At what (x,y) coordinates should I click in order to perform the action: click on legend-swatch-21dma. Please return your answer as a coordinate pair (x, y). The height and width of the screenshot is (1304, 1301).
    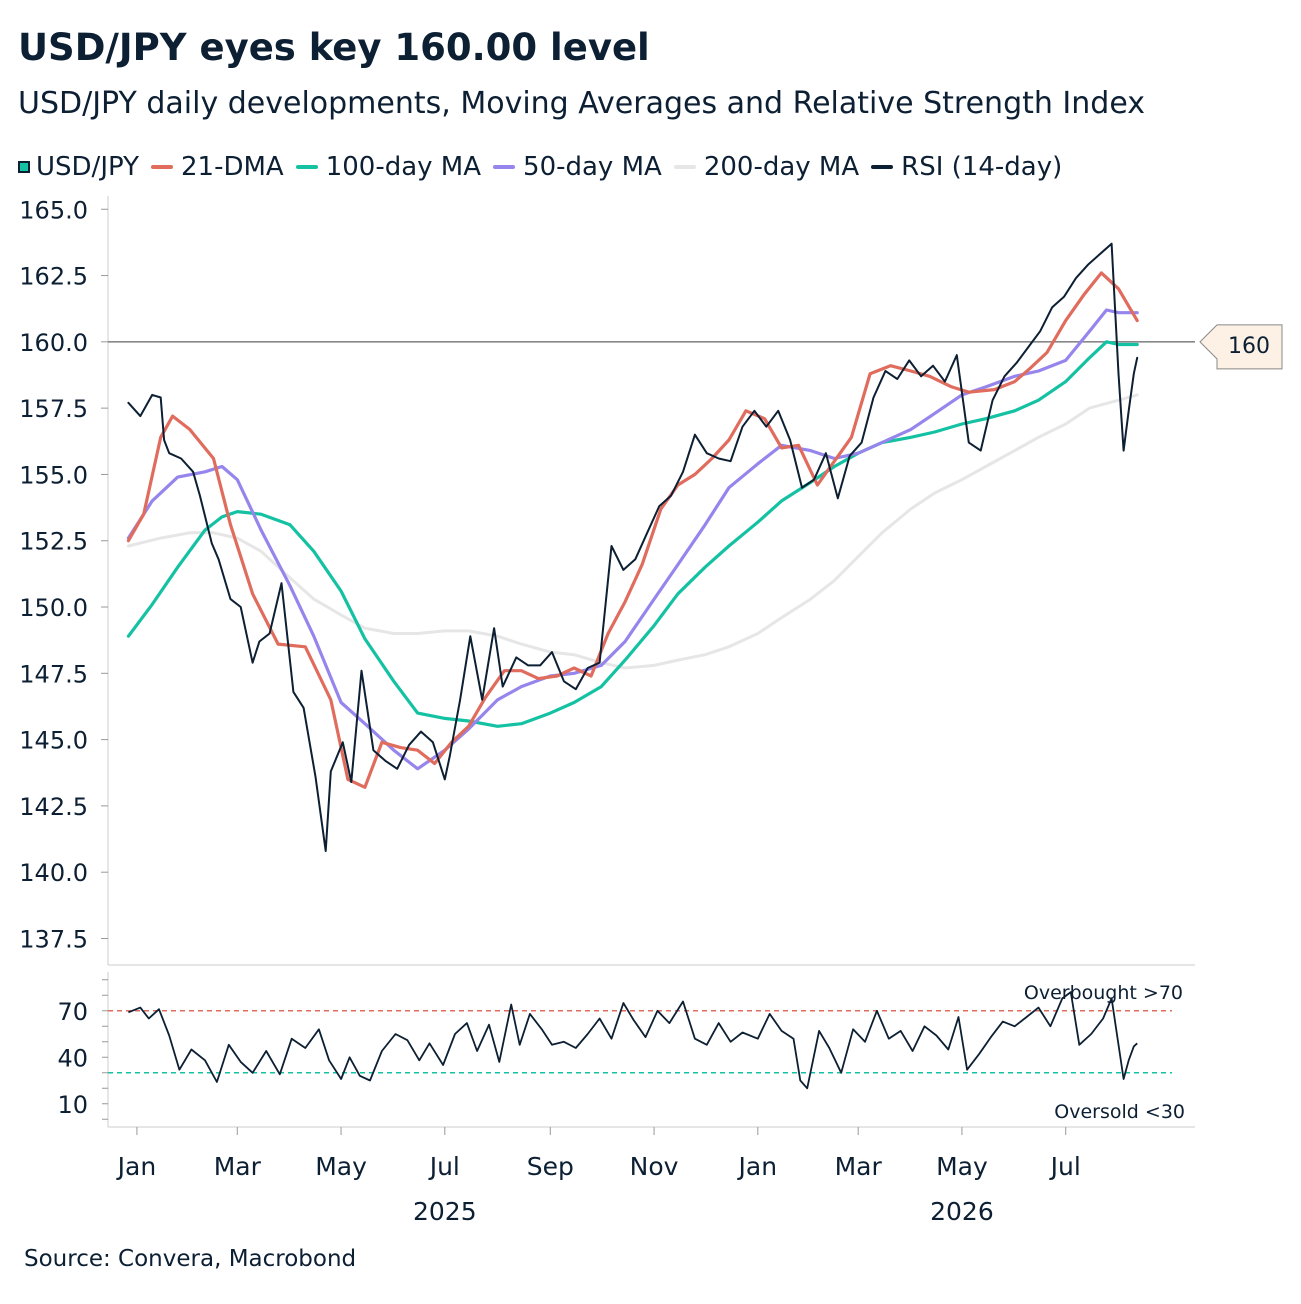
    Looking at the image, I should click on (161, 167).